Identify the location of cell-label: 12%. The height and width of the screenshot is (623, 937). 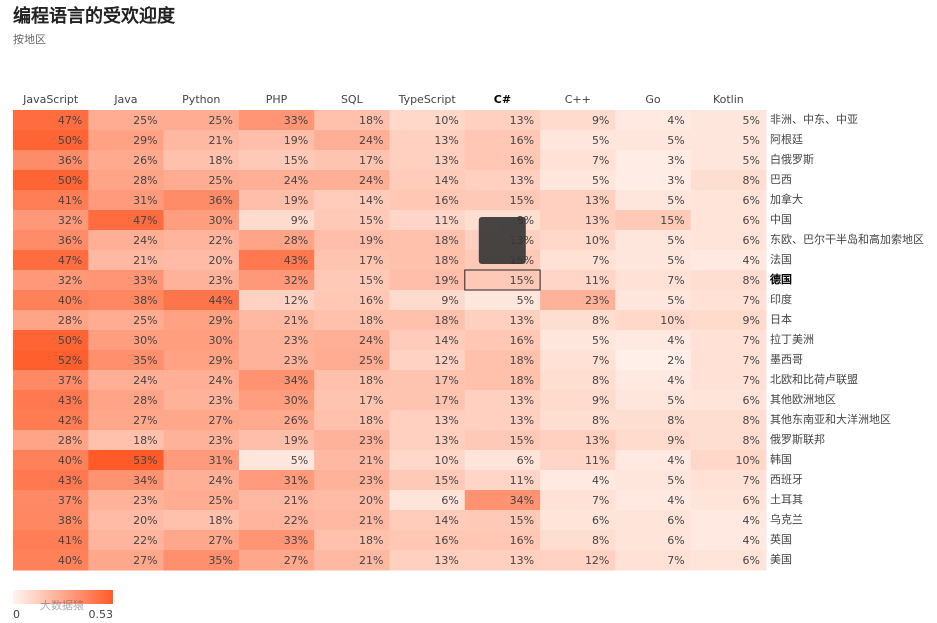
(597, 560).